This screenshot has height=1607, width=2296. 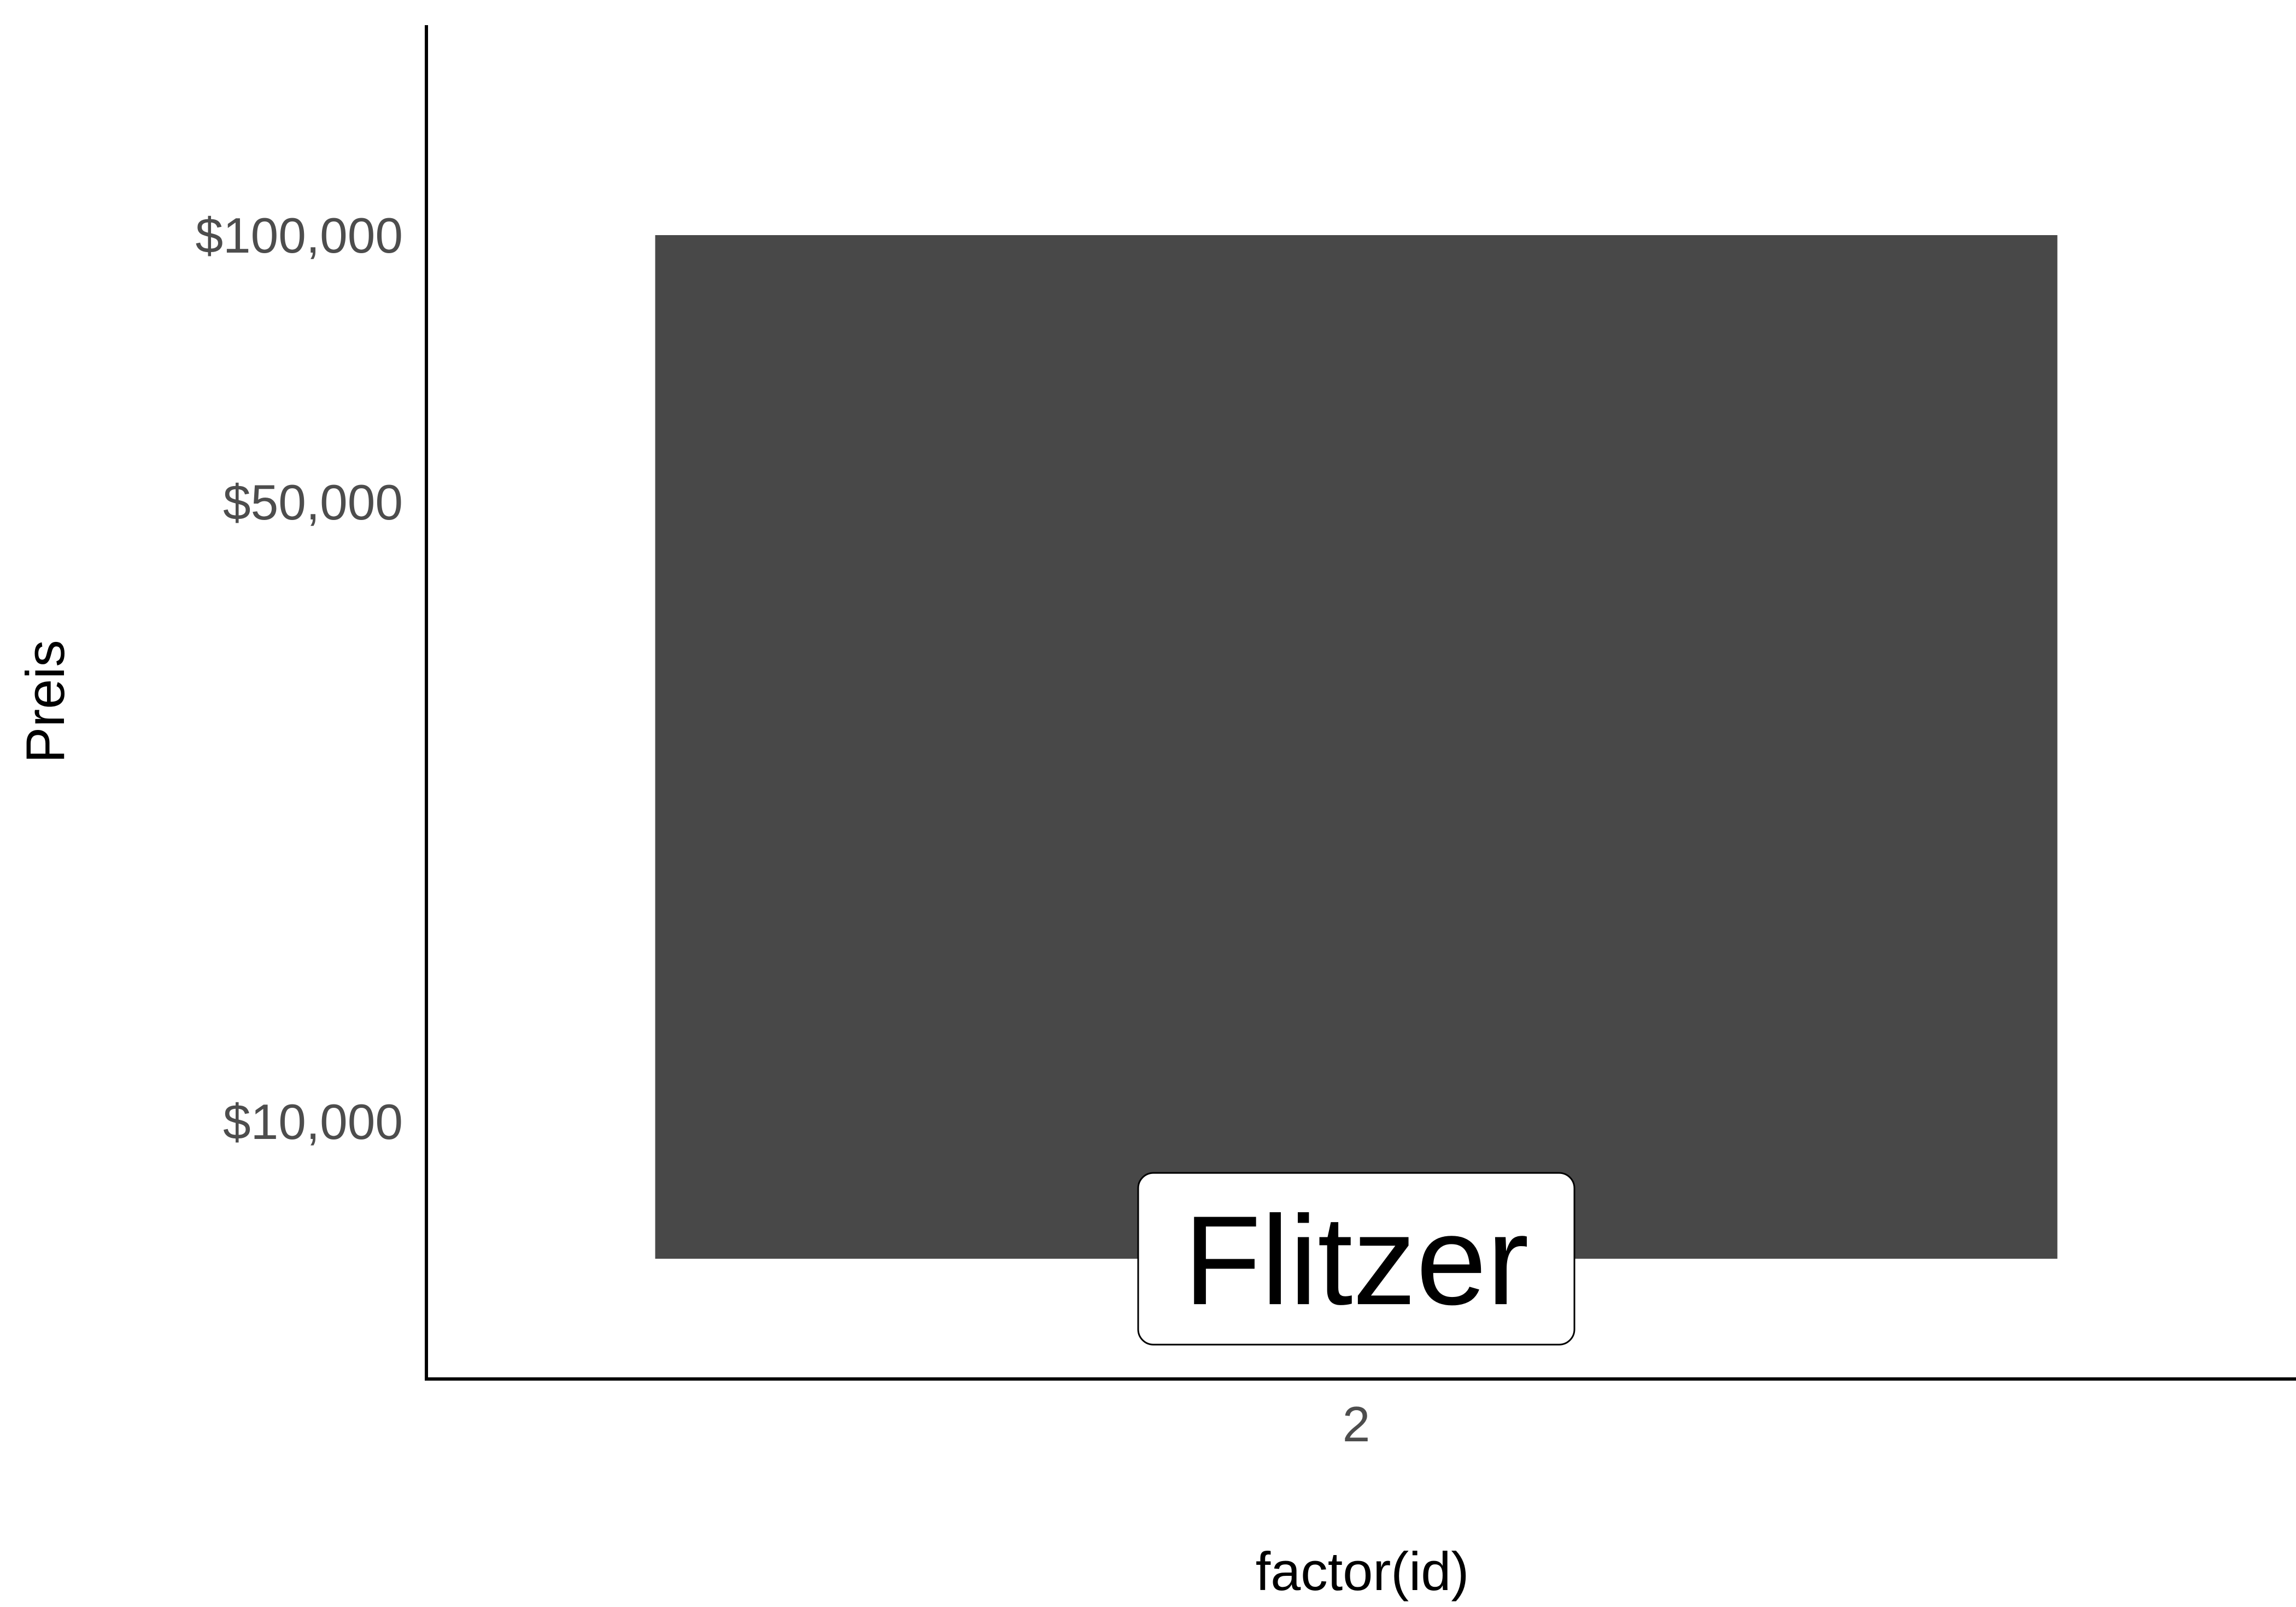 I want to click on y-tick-label: $50,000, so click(x=313, y=503).